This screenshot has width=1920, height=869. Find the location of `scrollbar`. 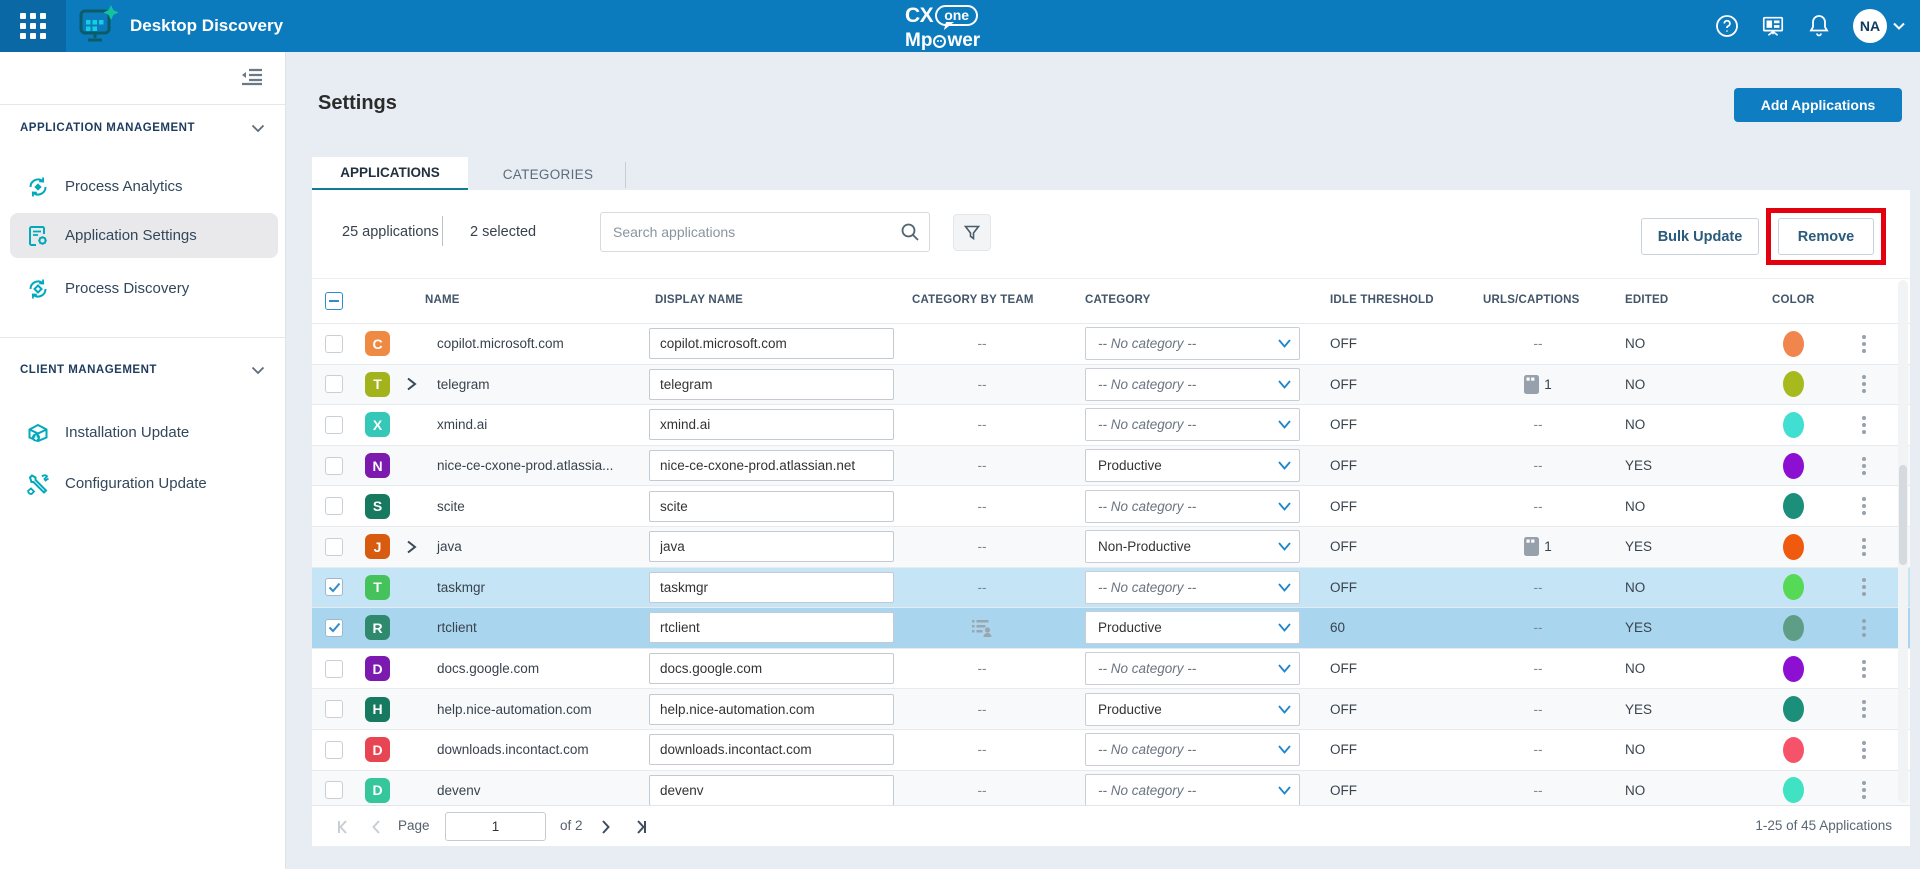

scrollbar is located at coordinates (1903, 541).